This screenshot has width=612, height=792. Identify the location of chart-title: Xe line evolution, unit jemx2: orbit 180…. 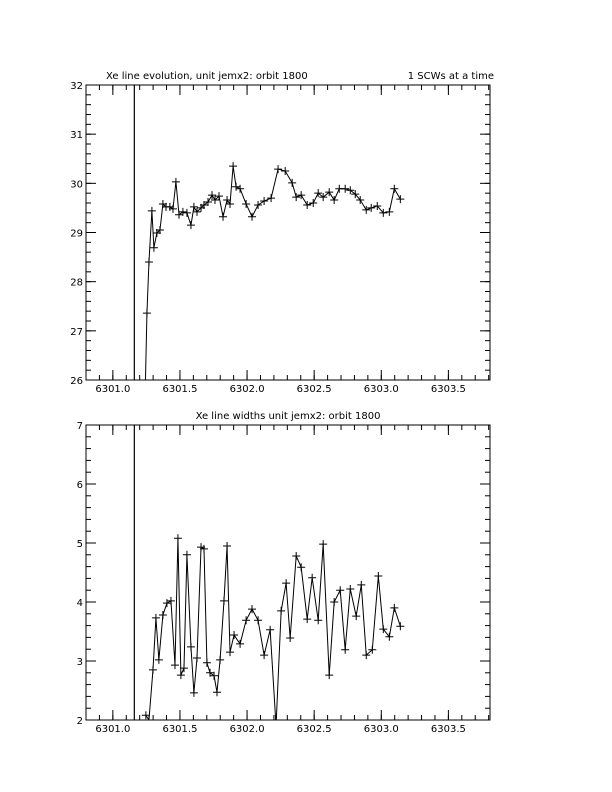
(207, 76).